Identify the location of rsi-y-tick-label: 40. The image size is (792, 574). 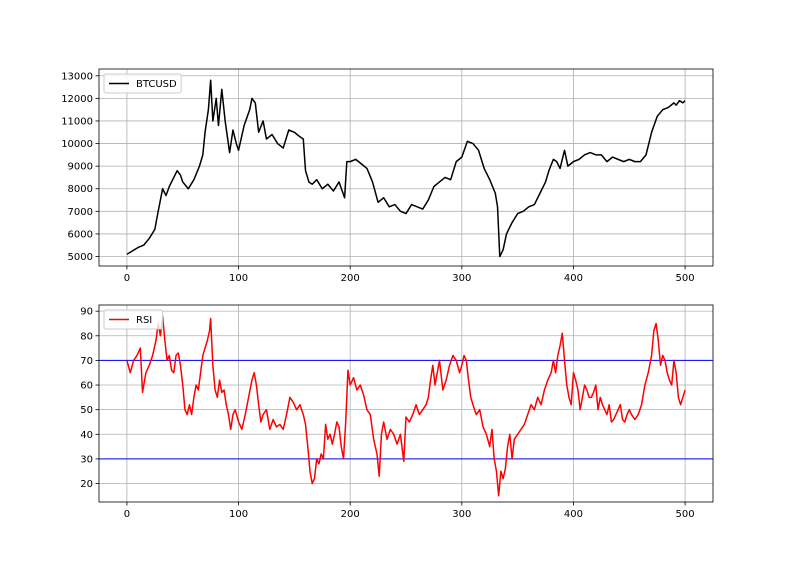
(86, 435).